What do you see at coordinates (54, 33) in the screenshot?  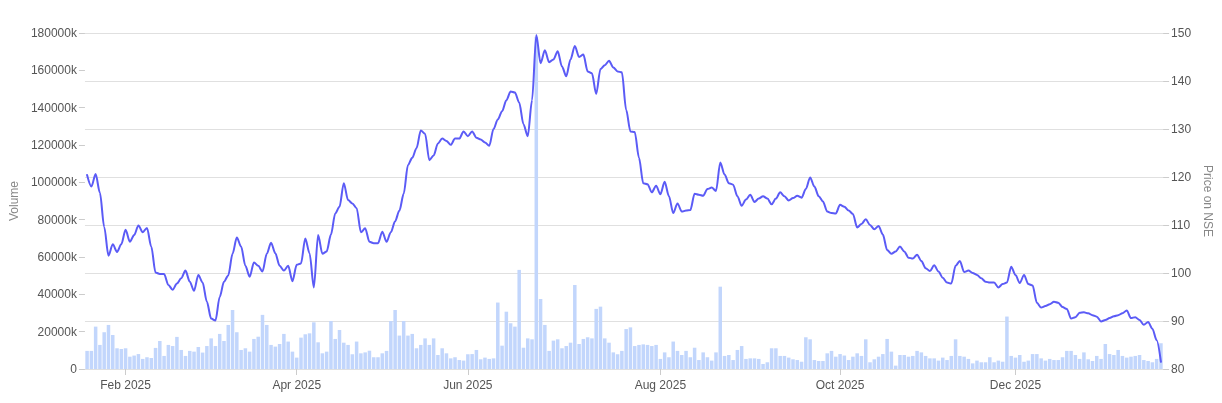 I see `y-tick-label: 180000k` at bounding box center [54, 33].